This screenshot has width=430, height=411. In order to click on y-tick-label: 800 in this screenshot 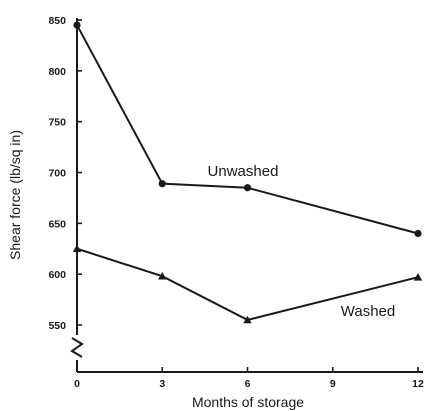, I will do `click(57, 72)`.